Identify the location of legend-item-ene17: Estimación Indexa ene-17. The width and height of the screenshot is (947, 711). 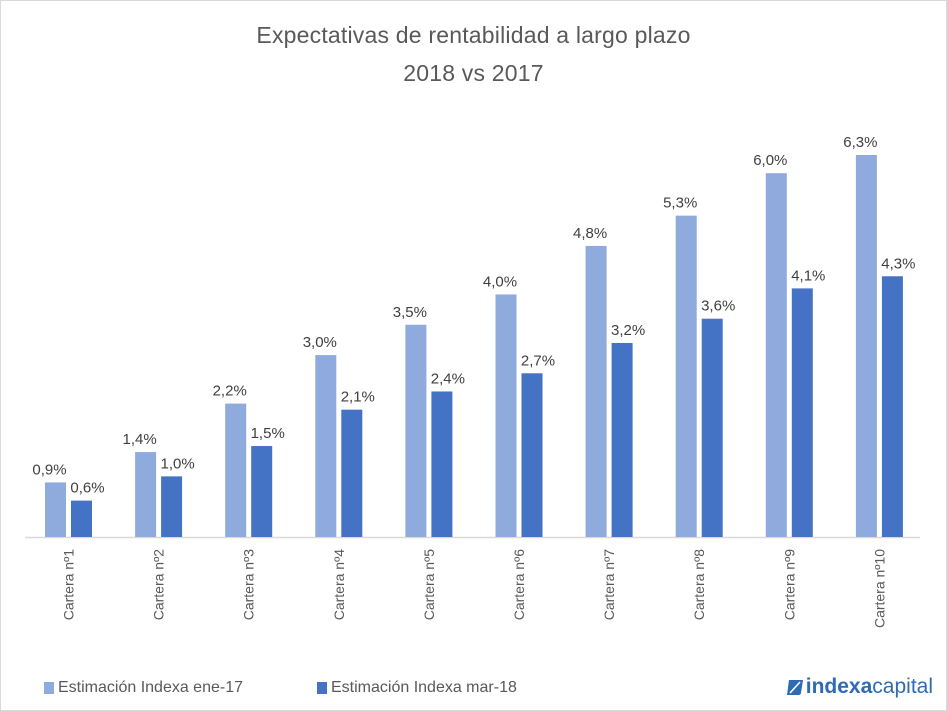
(143, 688).